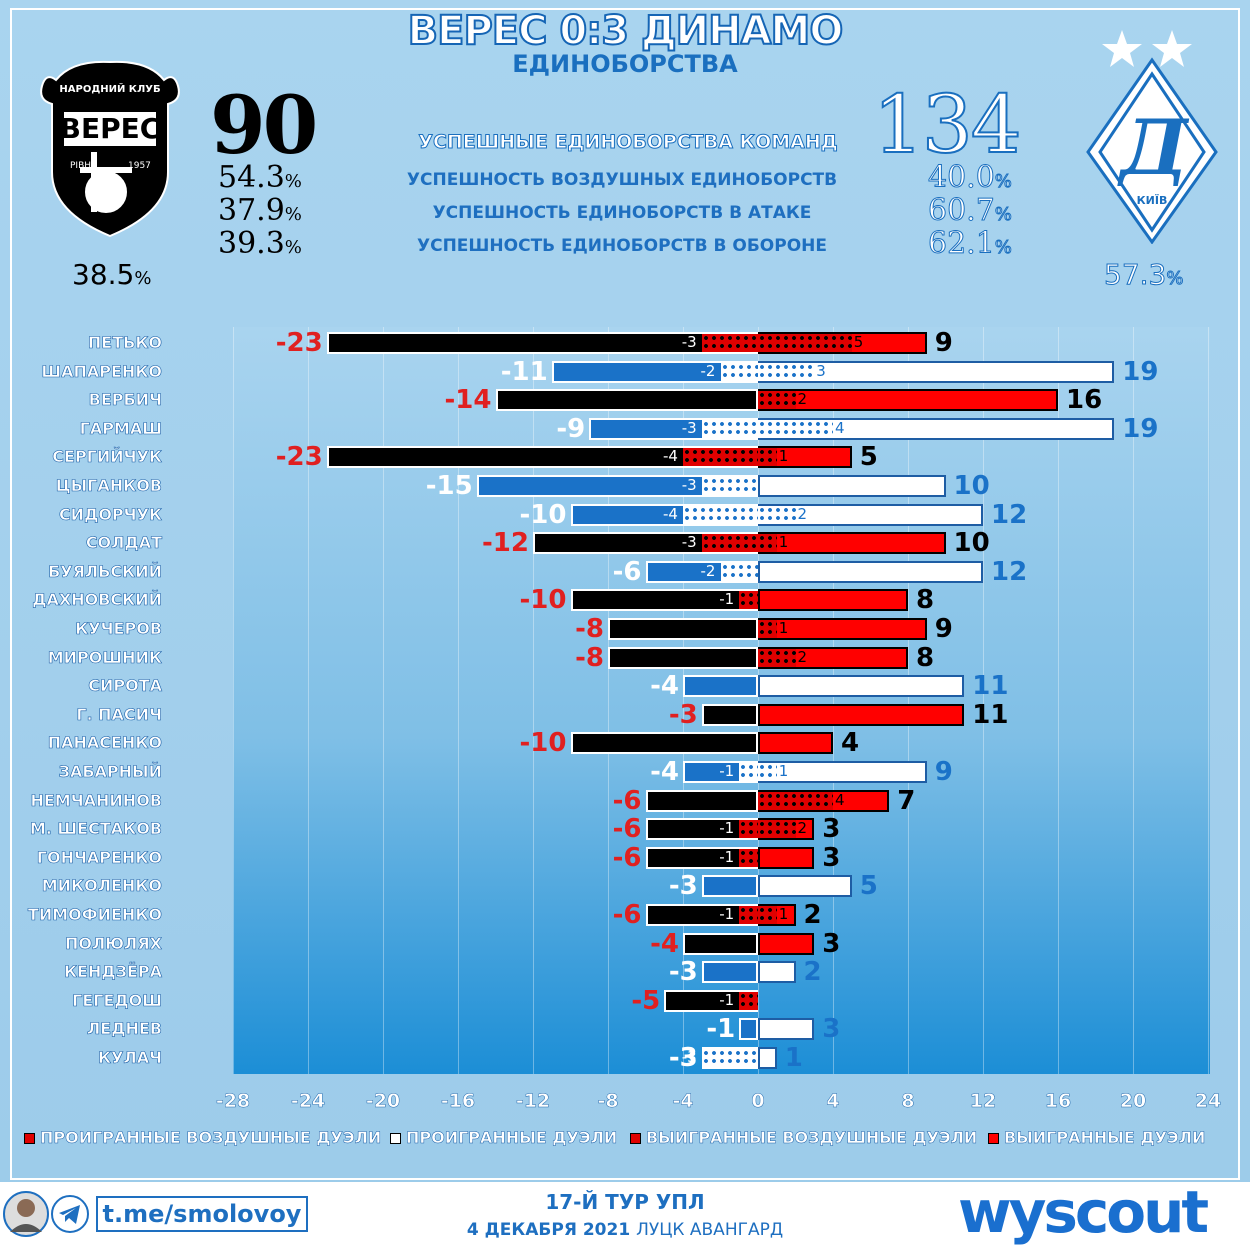 The height and width of the screenshot is (1250, 1250). What do you see at coordinates (802, 656) in the screenshot?
I see `won-air-duels-label: 2` at bounding box center [802, 656].